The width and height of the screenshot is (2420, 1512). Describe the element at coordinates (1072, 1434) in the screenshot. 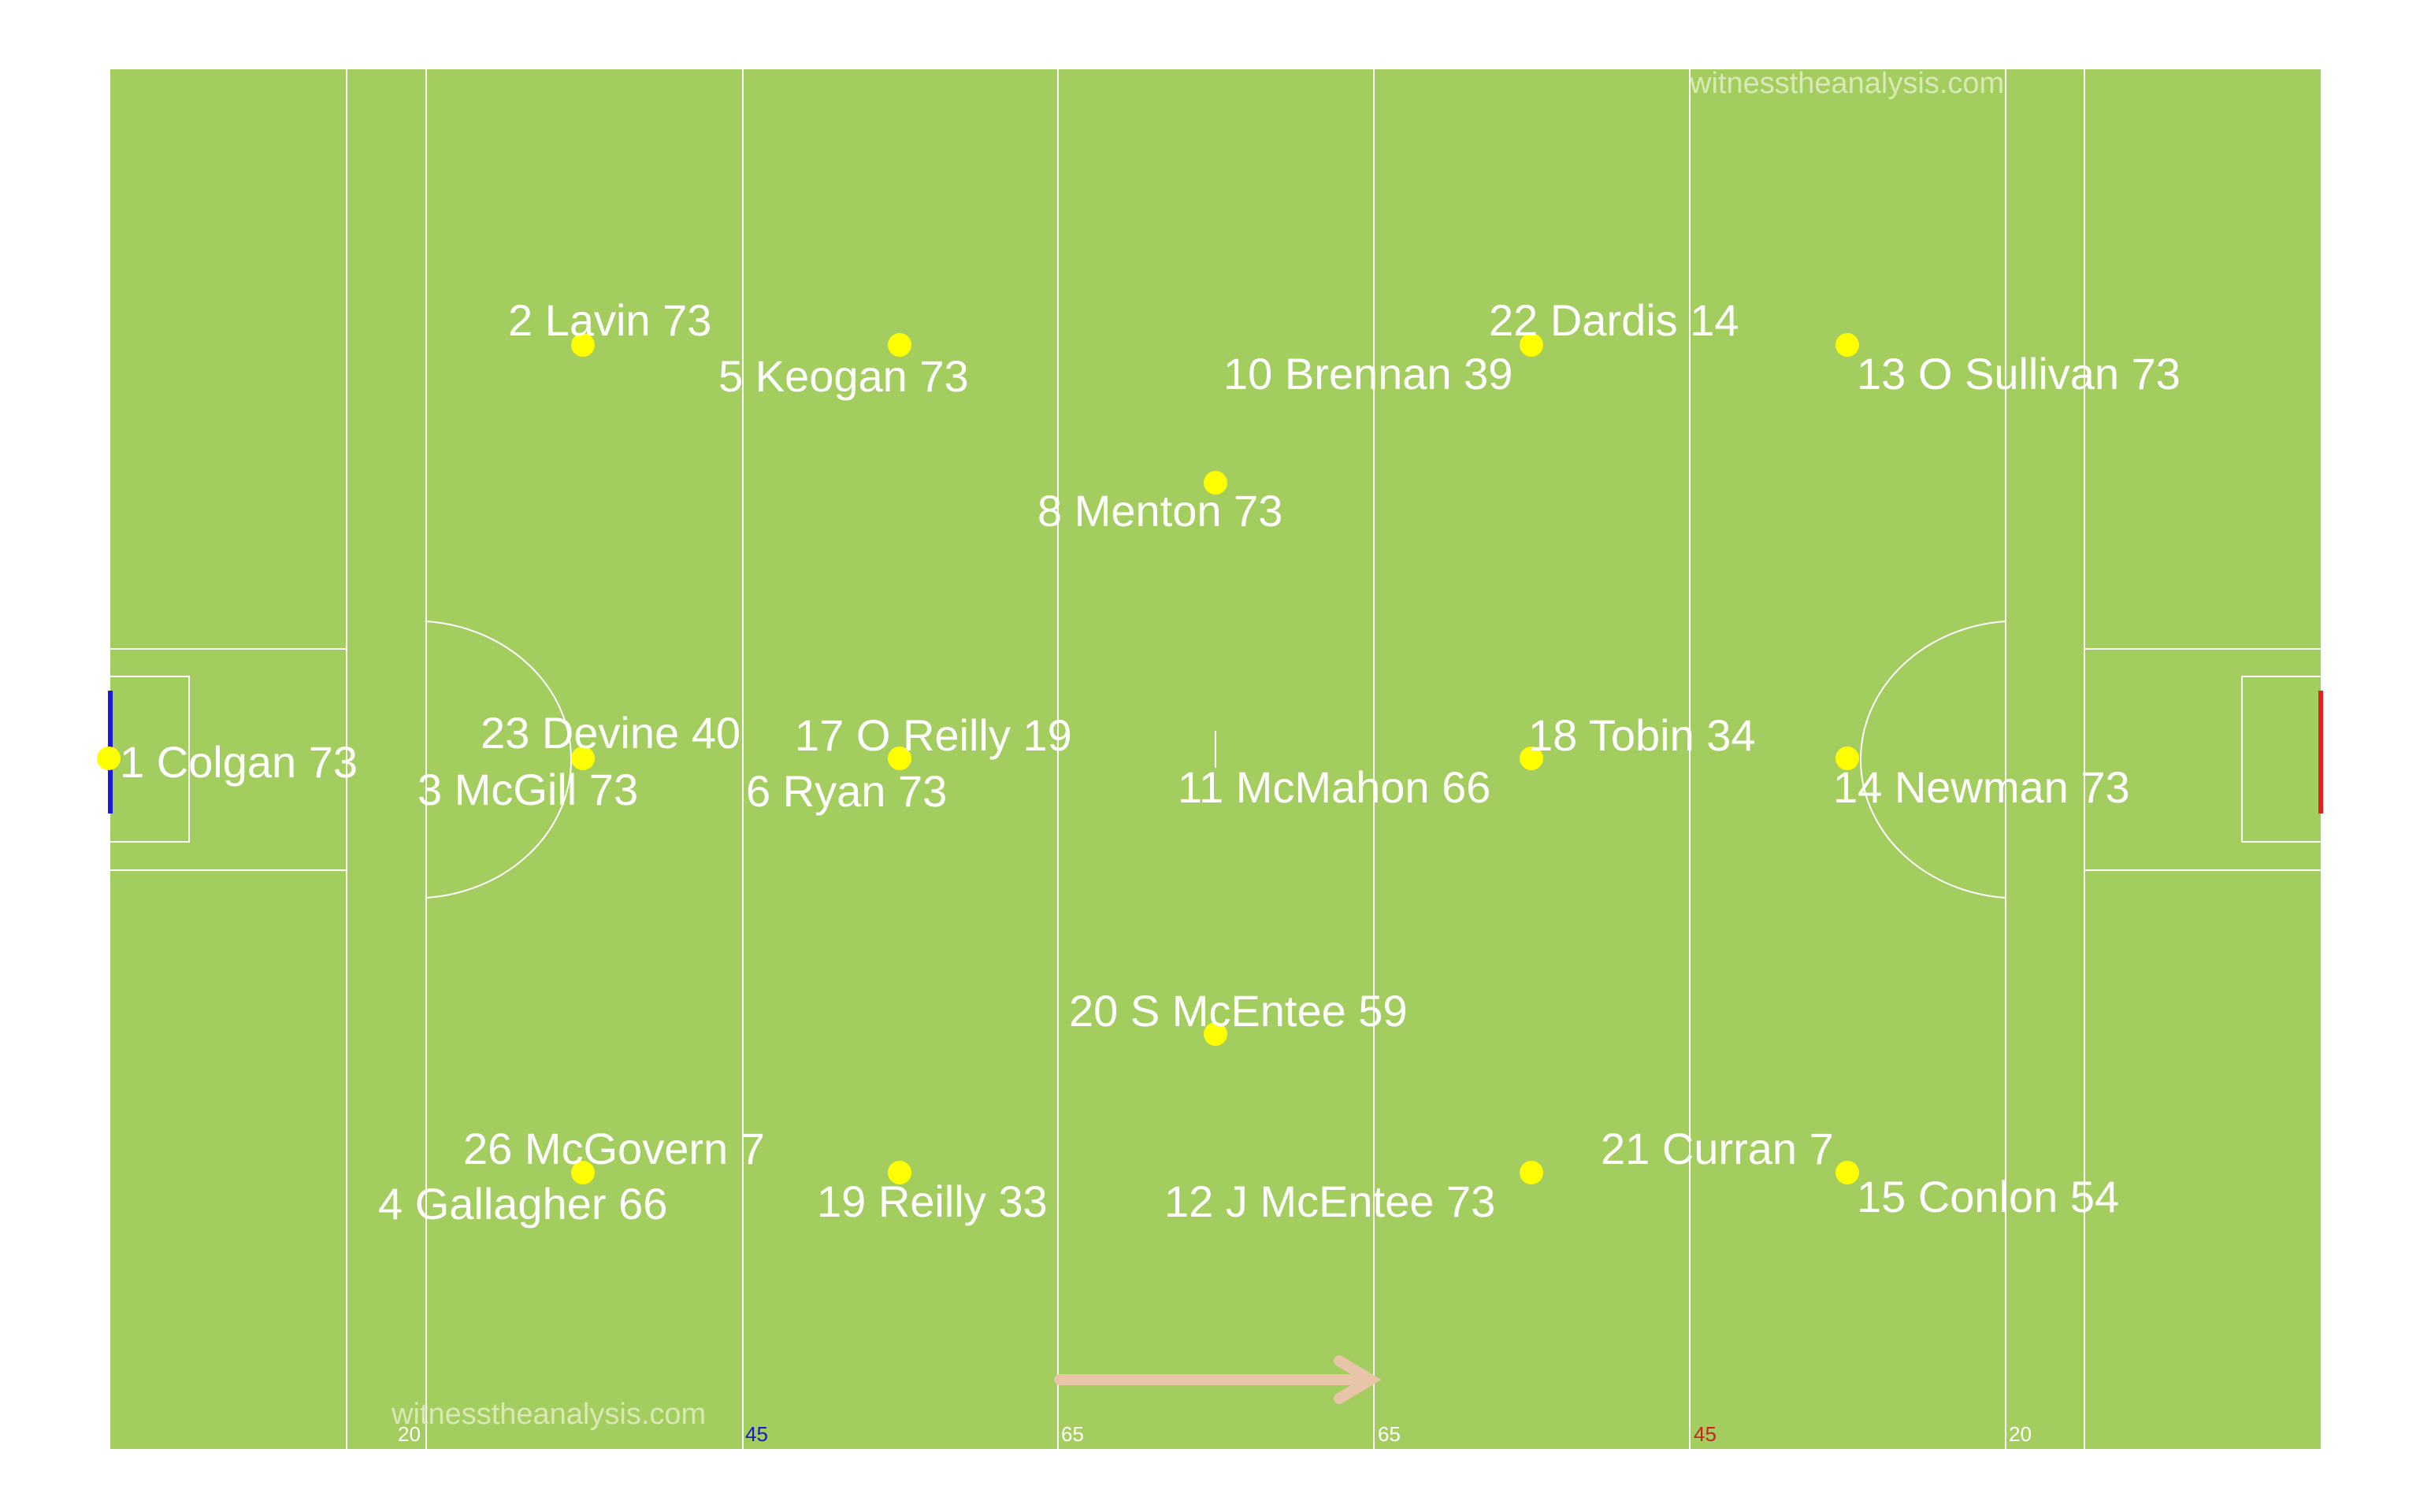

I see `yard-marker-left-65: 65` at that location.